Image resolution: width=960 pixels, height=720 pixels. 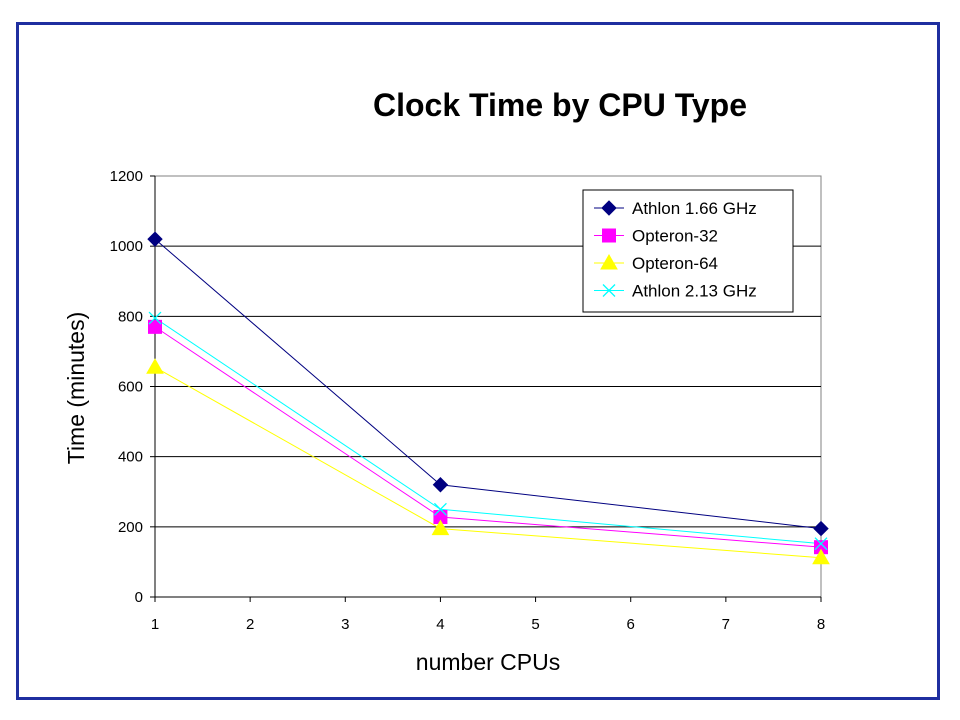 I want to click on y-tick-label: 1000, so click(x=126, y=246).